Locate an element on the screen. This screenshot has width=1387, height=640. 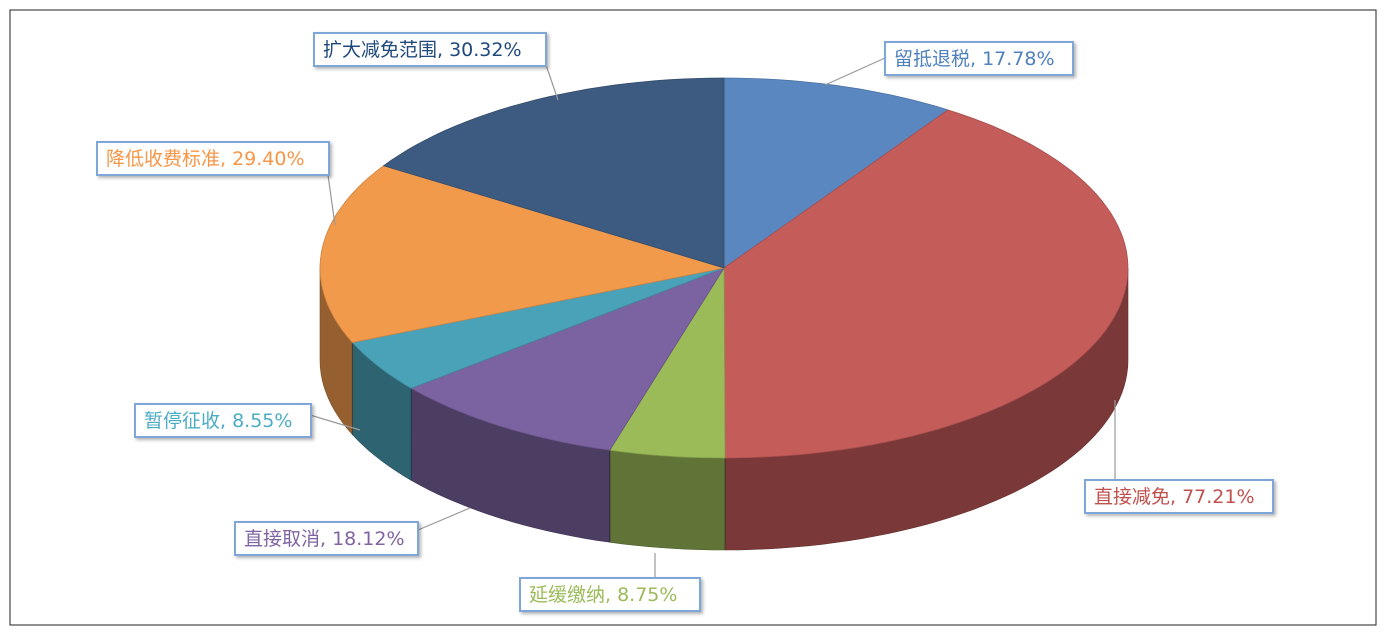
data-label: 延缓缴纳, 8.75% is located at coordinates (603, 595).